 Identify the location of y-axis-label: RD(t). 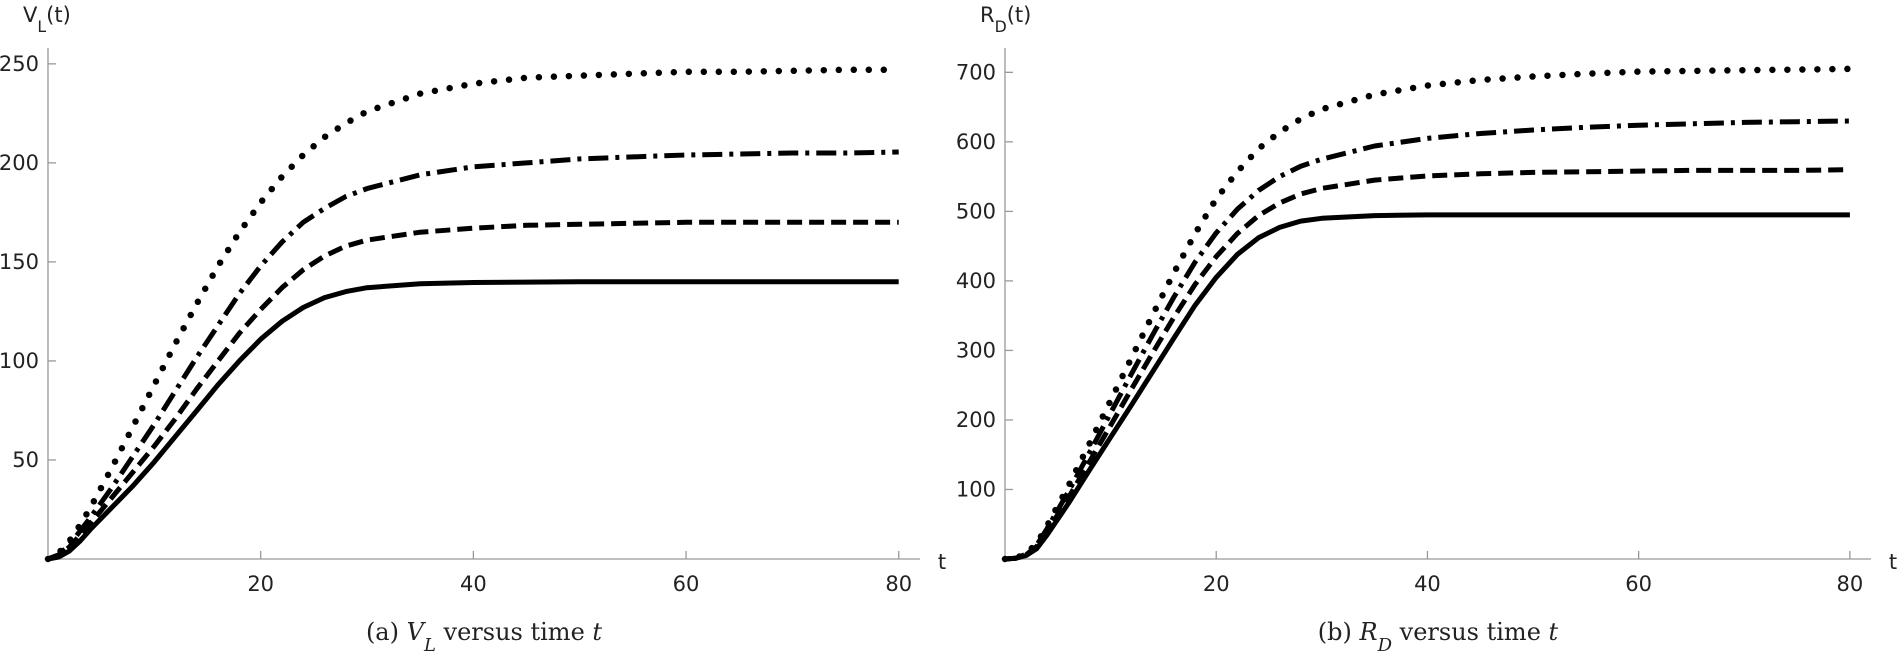
(1005, 19).